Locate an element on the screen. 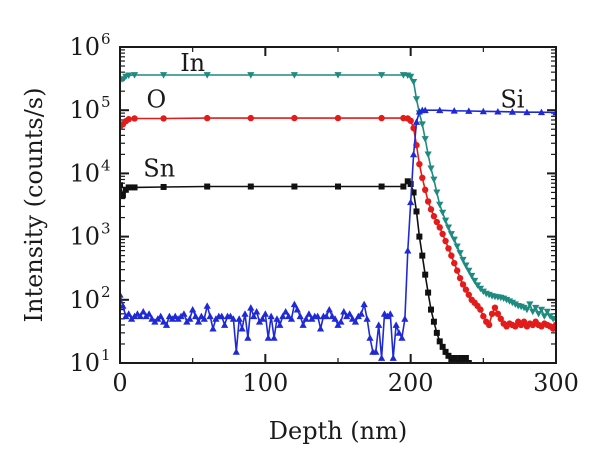  x-tick-labels: 0 100 200 300 is located at coordinates (345, 383).